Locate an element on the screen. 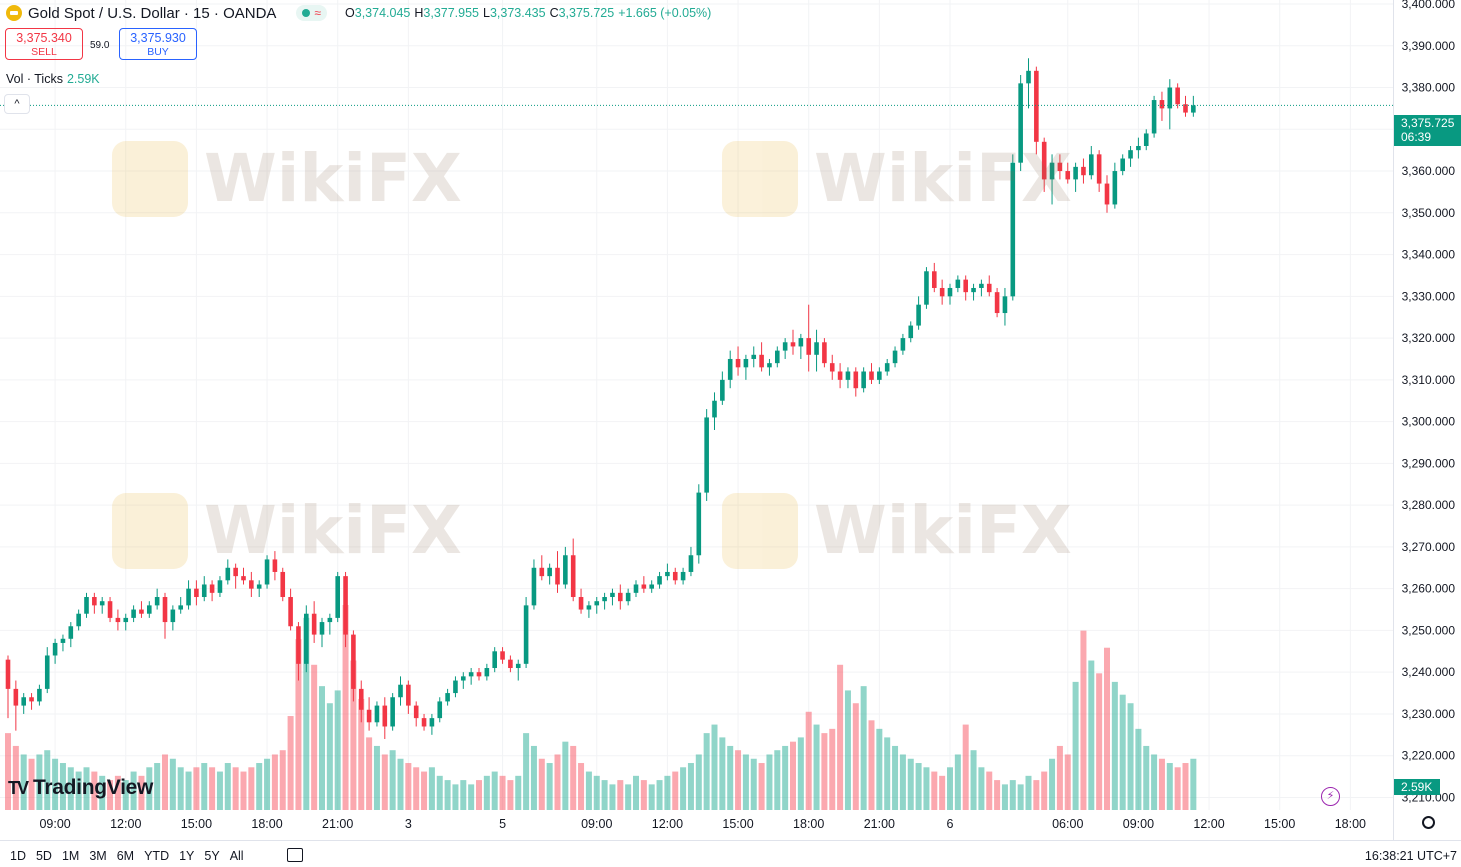 The width and height of the screenshot is (1461, 867). range-button: 6M is located at coordinates (125, 856).